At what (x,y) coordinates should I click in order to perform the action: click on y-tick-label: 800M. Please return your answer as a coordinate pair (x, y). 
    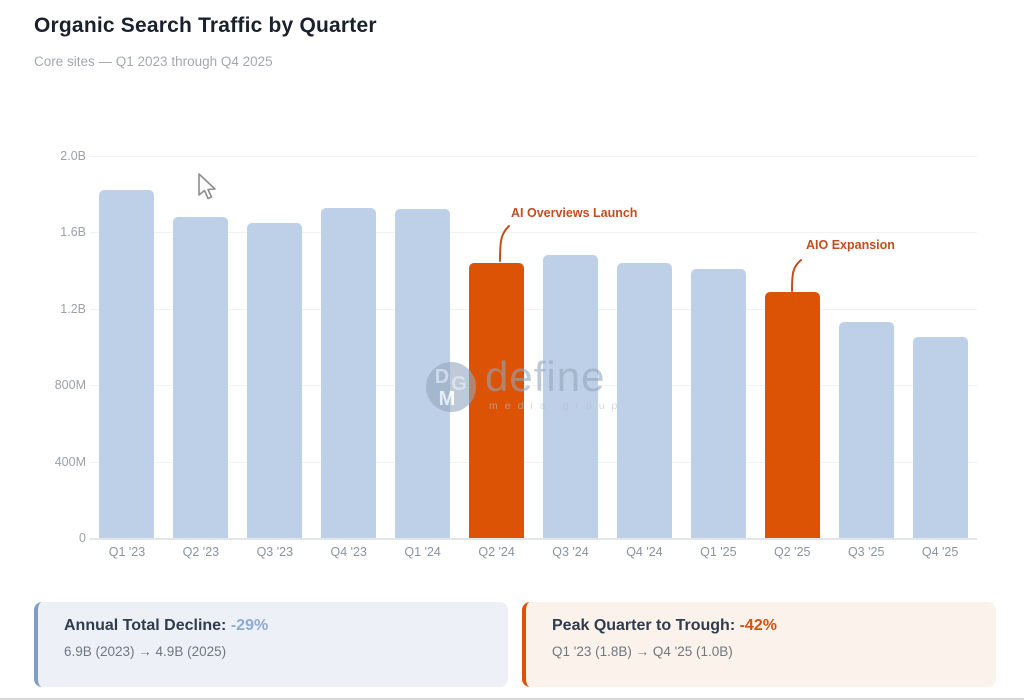
    Looking at the image, I should click on (70, 385).